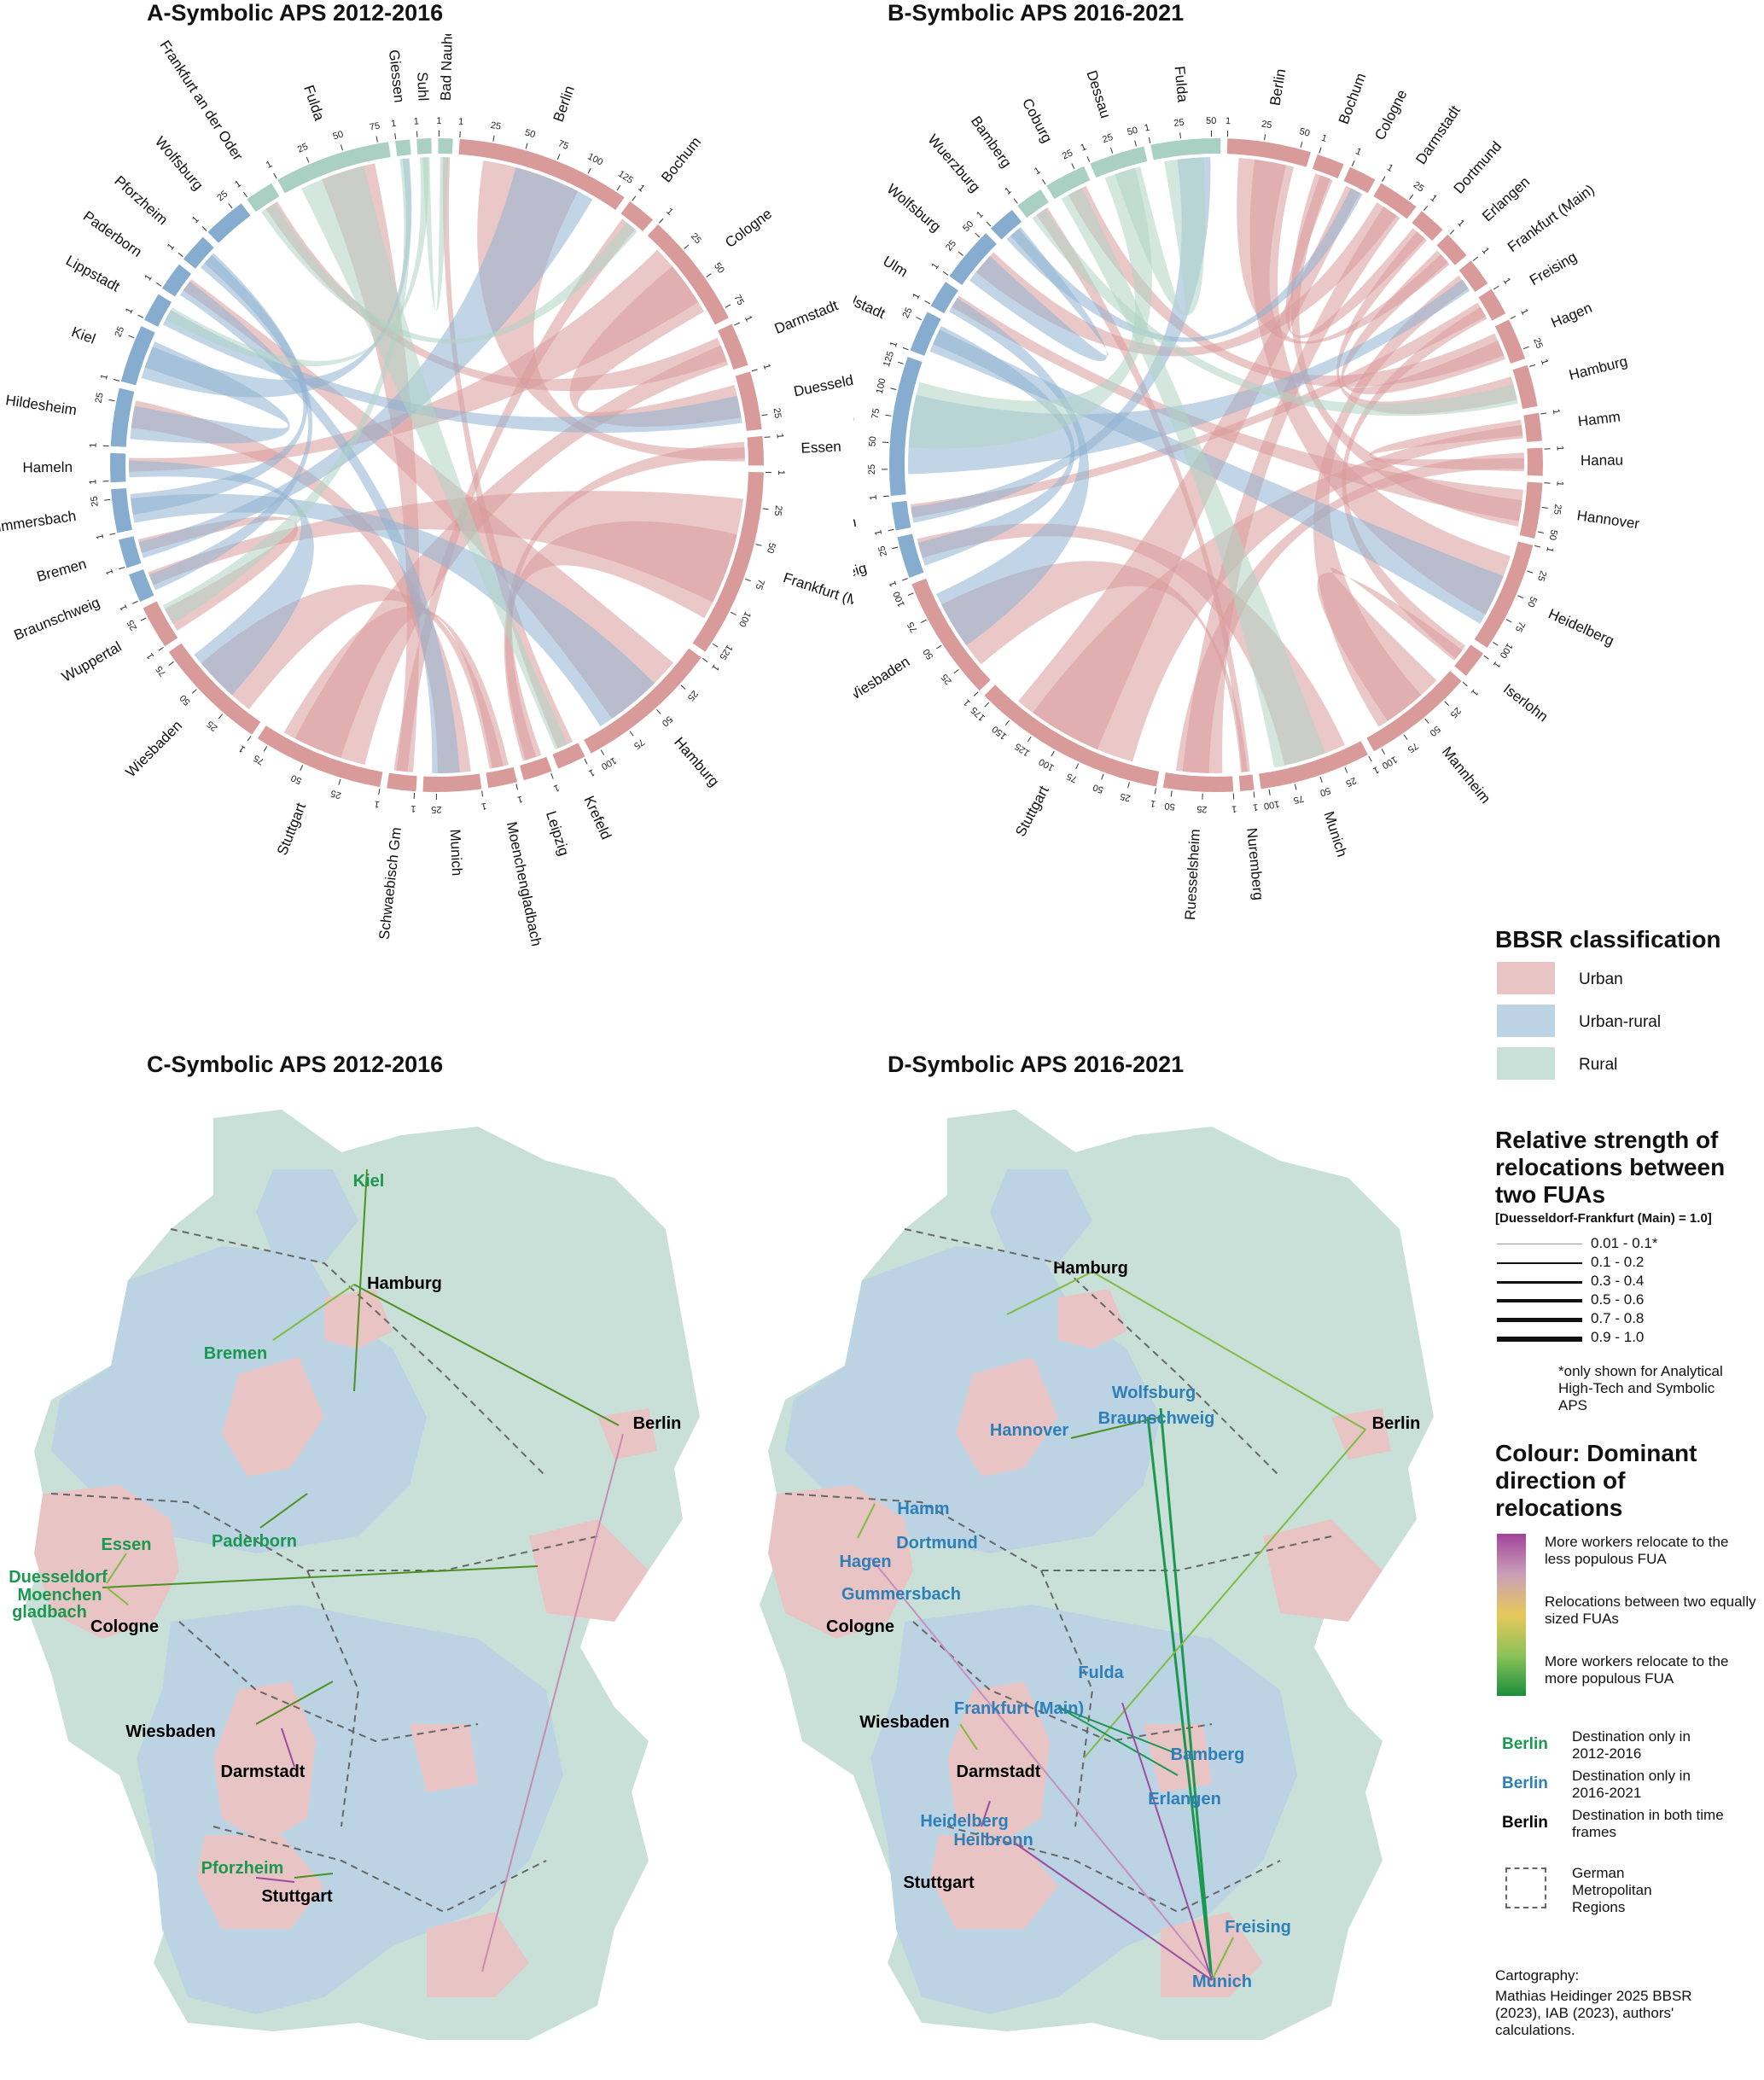 This screenshot has height=2080, width=1764. Describe the element at coordinates (817, 593) in the screenshot. I see `chord-sector-label: Frankfurt (Main)` at that location.